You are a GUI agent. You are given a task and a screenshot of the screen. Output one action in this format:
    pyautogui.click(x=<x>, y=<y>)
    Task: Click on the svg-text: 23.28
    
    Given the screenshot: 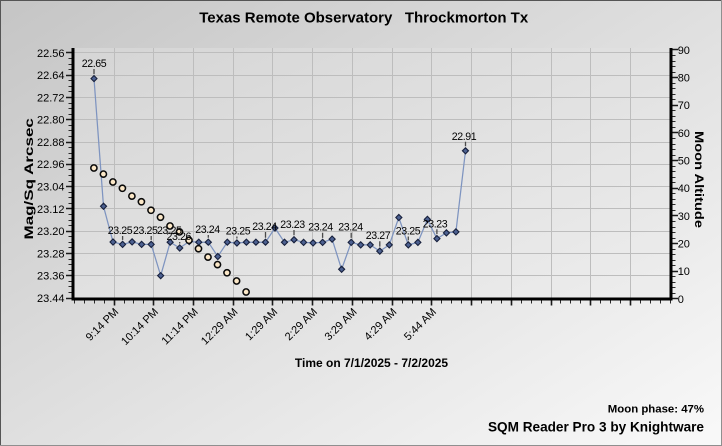 What is the action you would take?
    pyautogui.click(x=51, y=254)
    